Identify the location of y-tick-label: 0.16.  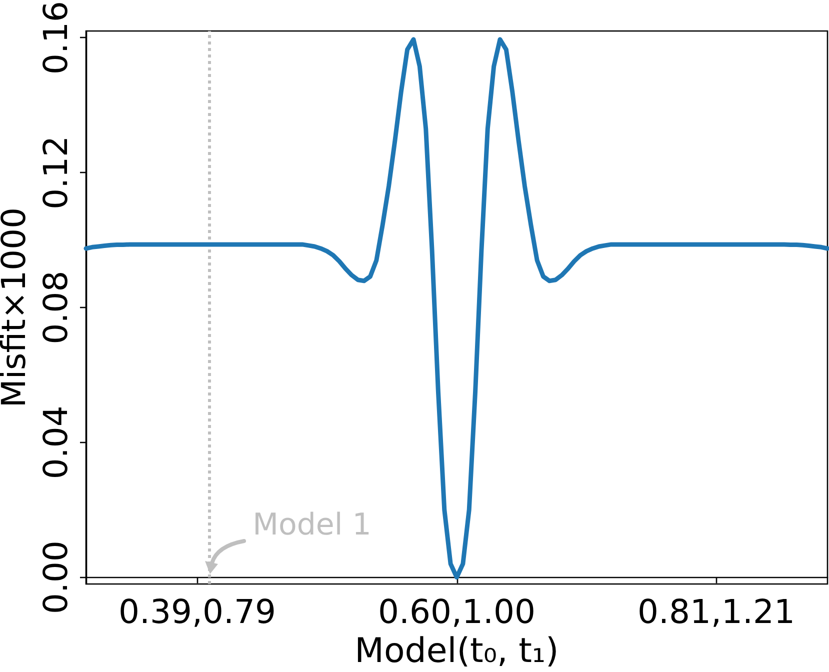
(55, 37).